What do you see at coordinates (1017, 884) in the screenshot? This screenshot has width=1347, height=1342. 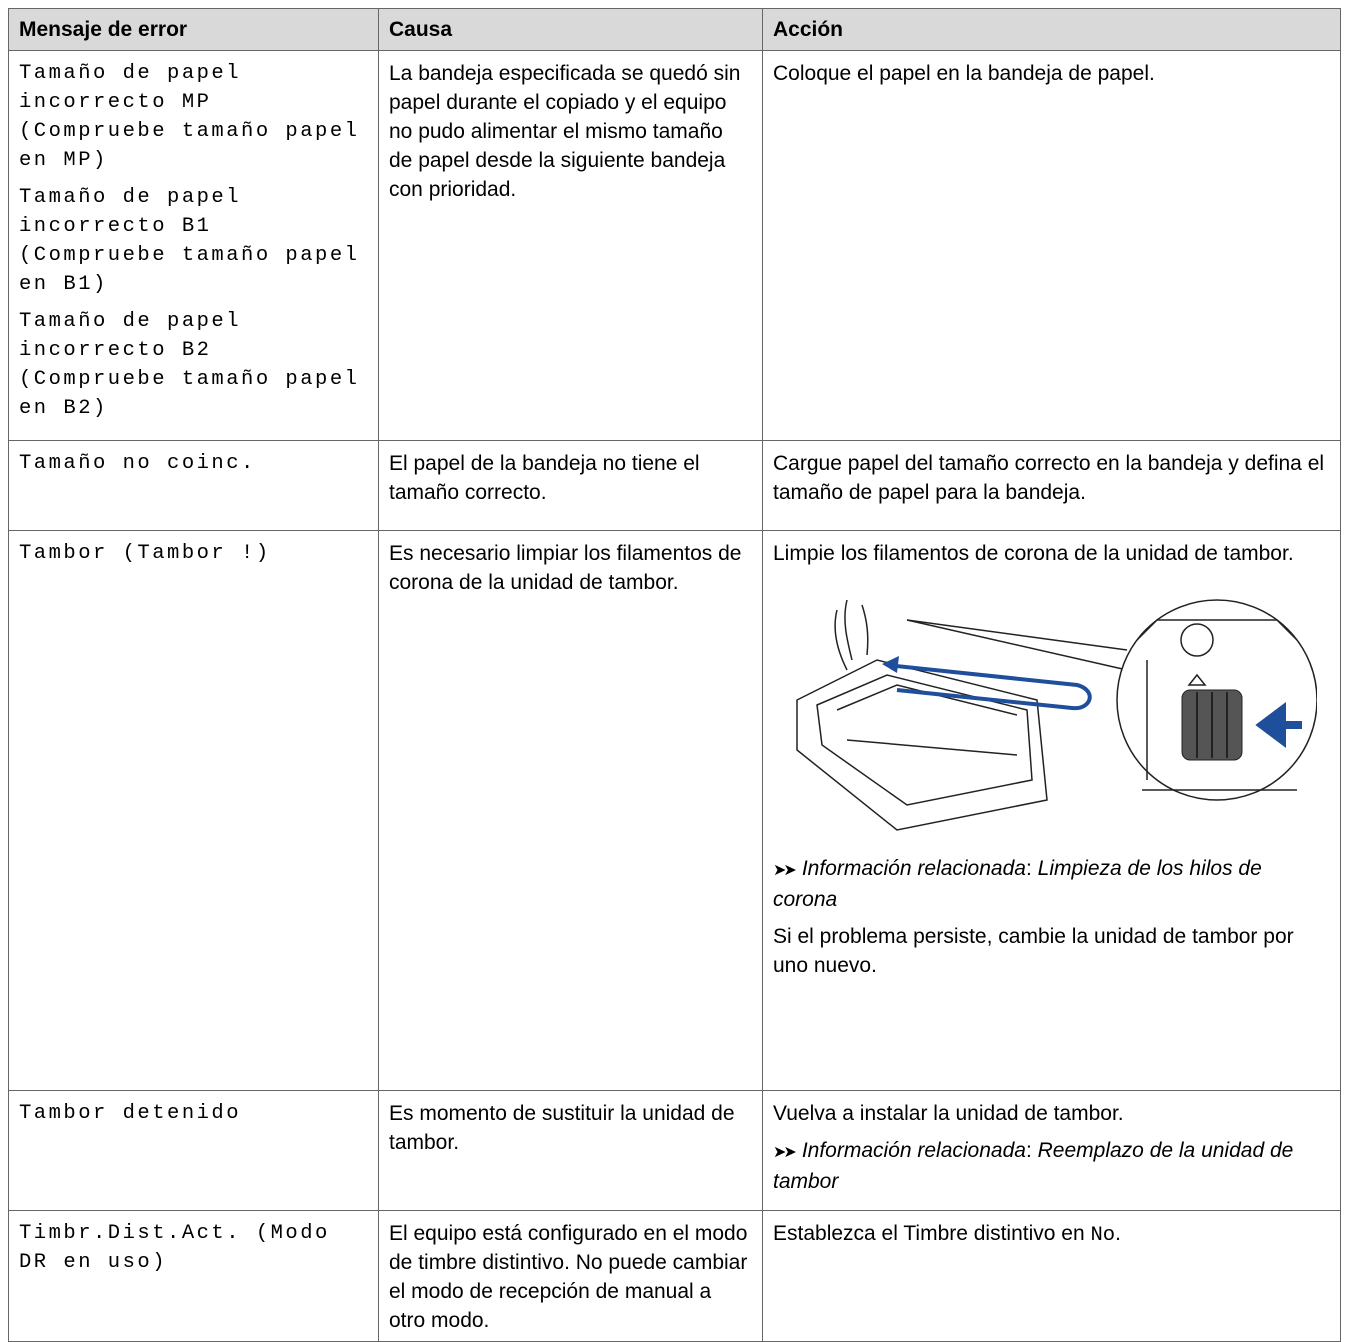 I see `related-link: Limpieza de los hilos de corona` at bounding box center [1017, 884].